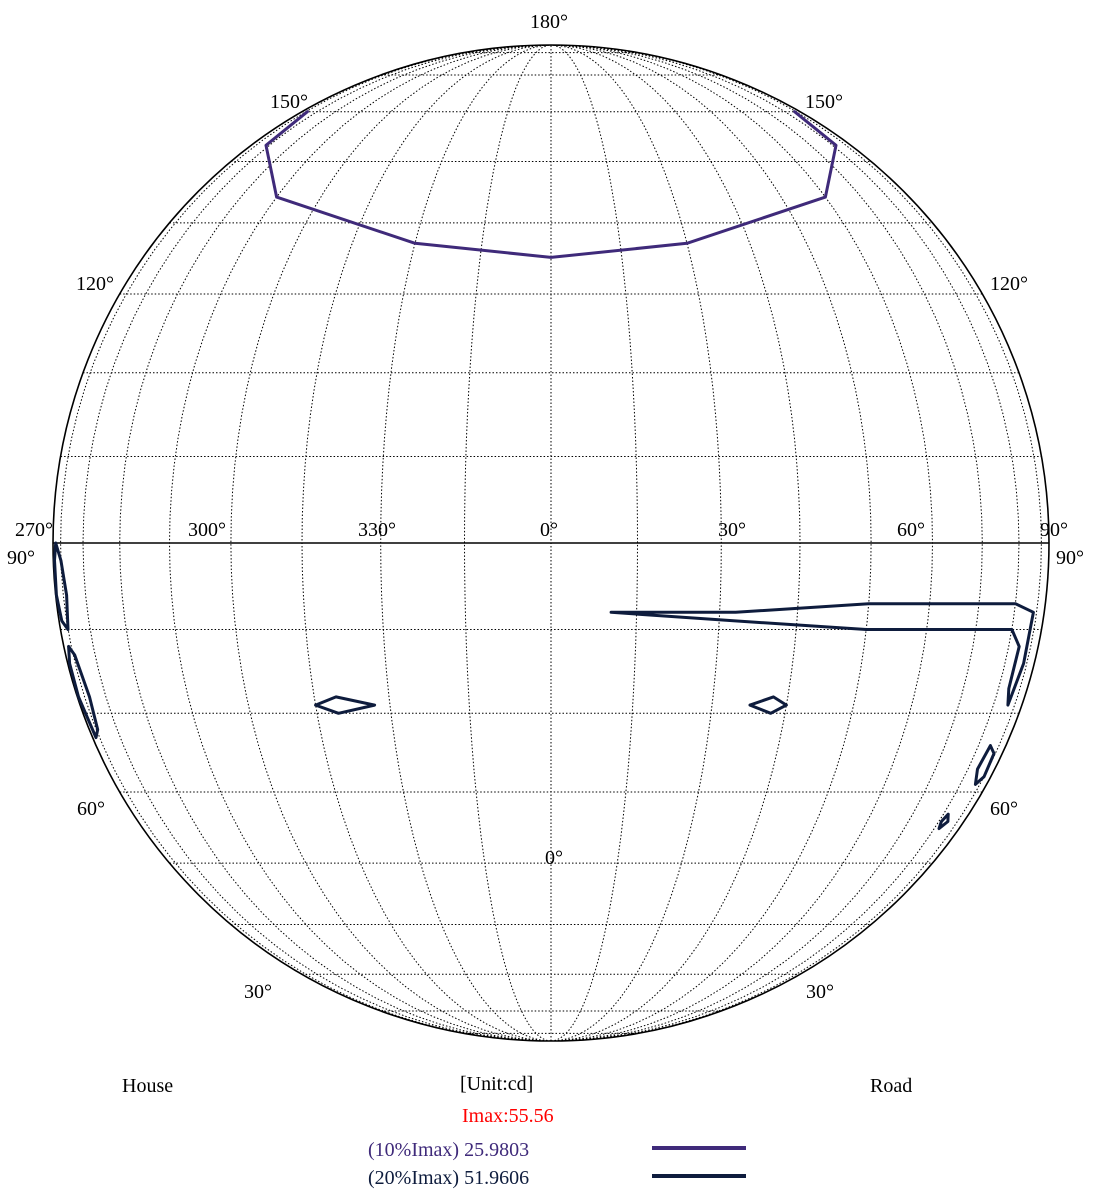 The height and width of the screenshot is (1202, 1094). I want to click on top-angle-label: 180°, so click(549, 22).